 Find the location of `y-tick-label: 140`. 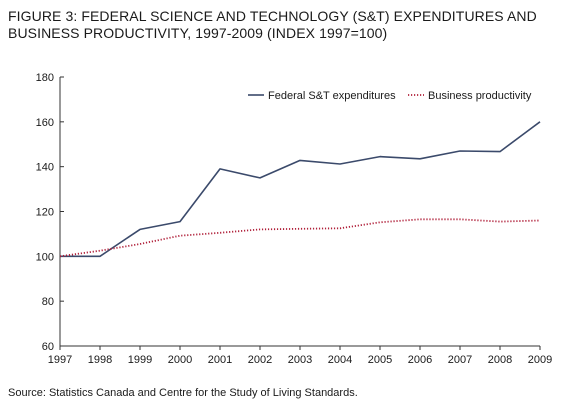

y-tick-label: 140 is located at coordinates (45, 168).